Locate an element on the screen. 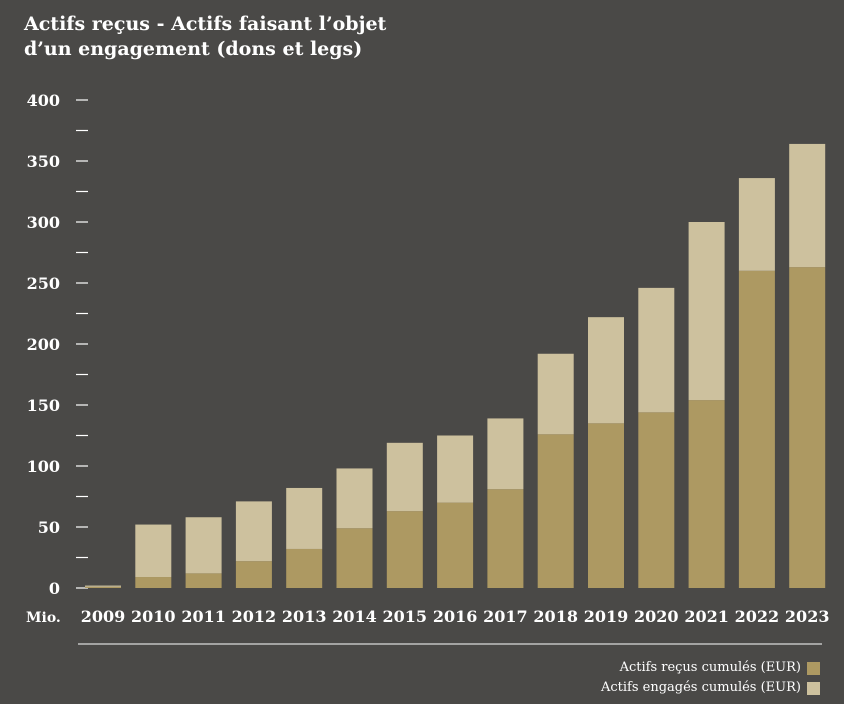  x-tick-label-2014: 2014 is located at coordinates (354, 616).